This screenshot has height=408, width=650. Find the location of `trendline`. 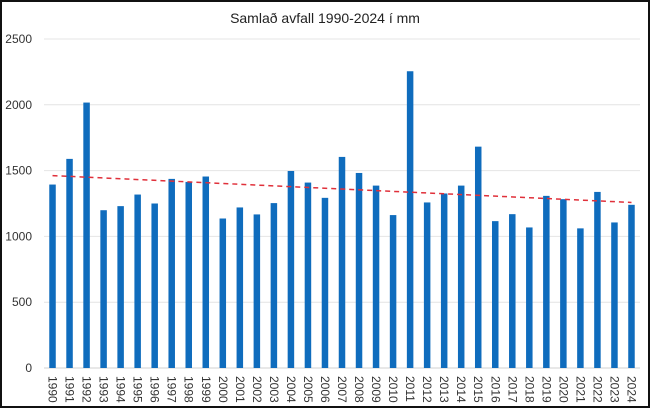

trendline is located at coordinates (342, 189).